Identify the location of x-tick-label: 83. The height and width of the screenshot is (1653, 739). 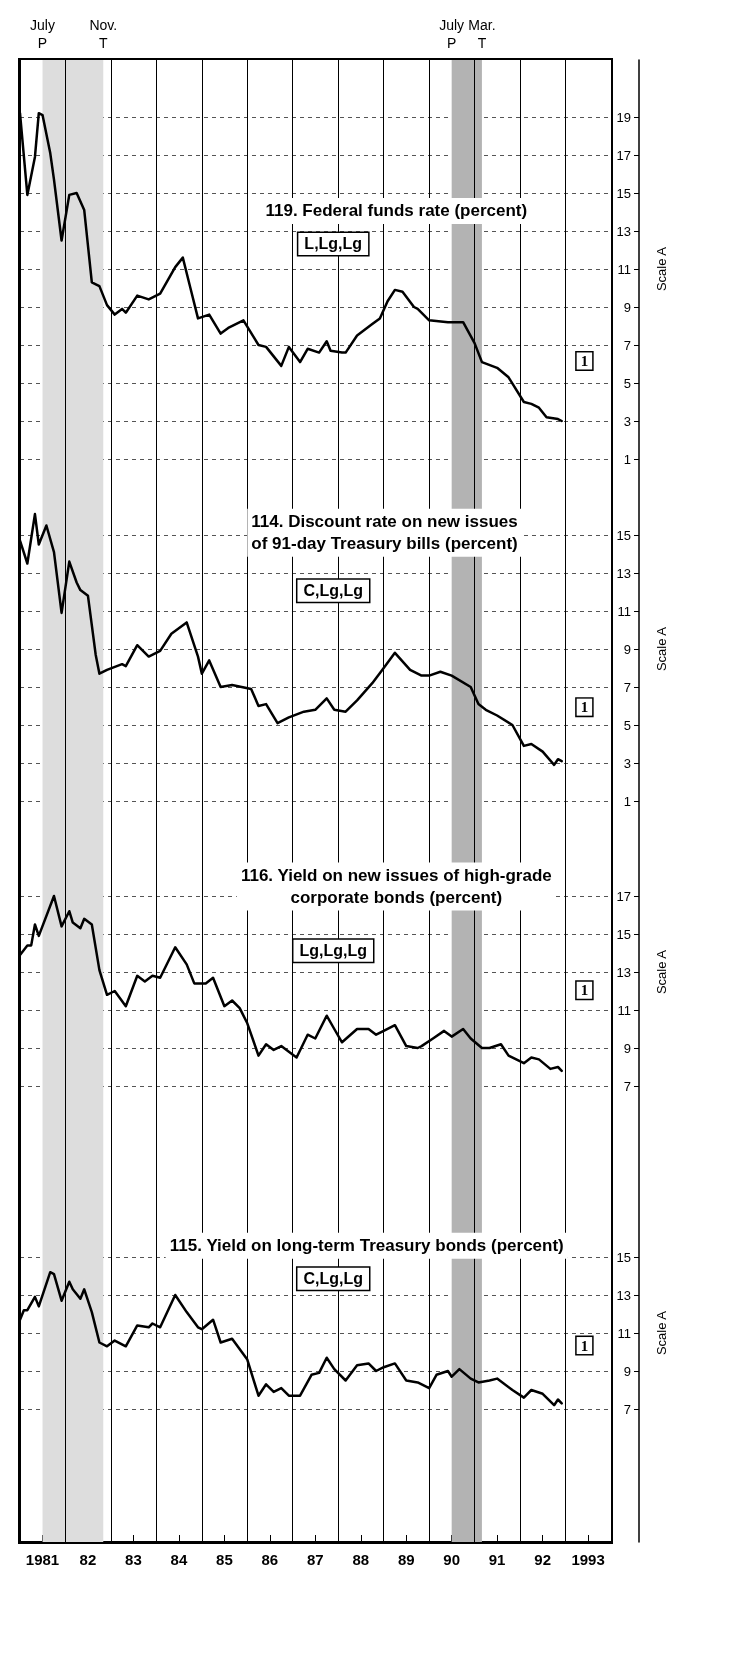
(133, 1559).